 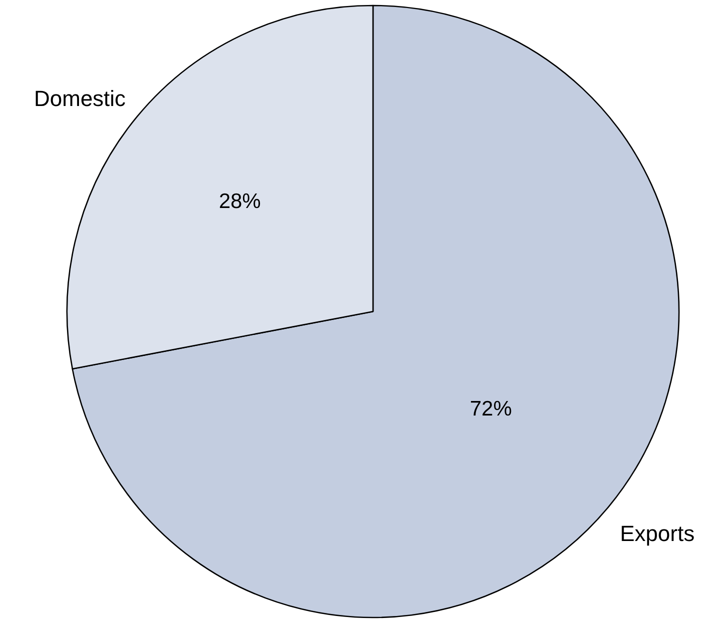 I want to click on slice-label: Exports, so click(x=657, y=533).